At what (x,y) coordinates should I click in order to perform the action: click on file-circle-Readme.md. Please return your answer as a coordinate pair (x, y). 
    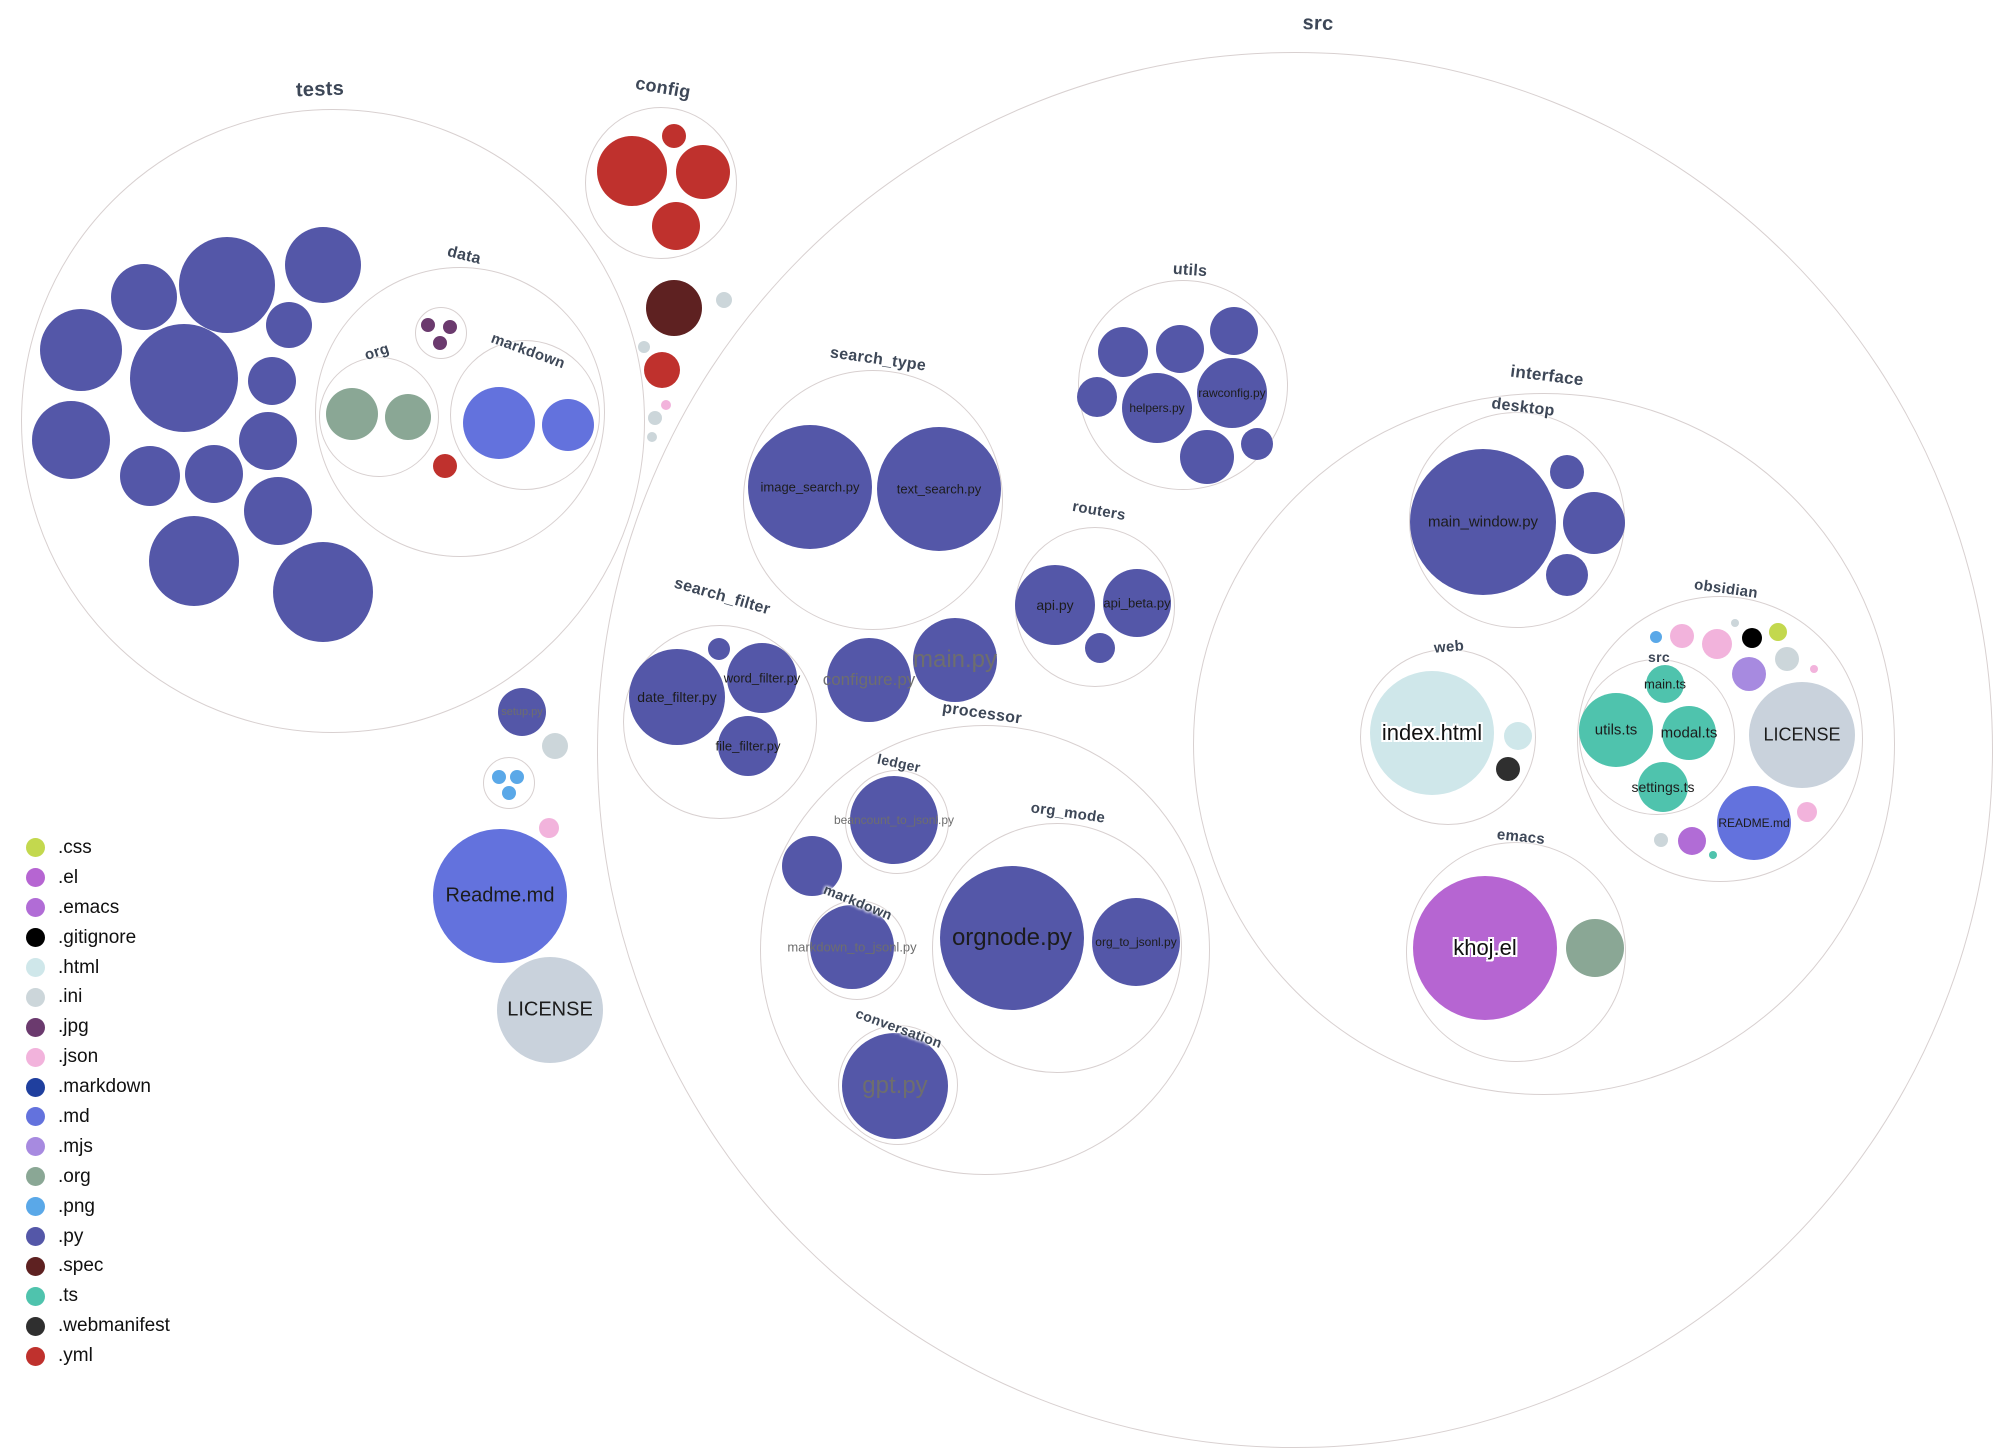
    Looking at the image, I should click on (500, 896).